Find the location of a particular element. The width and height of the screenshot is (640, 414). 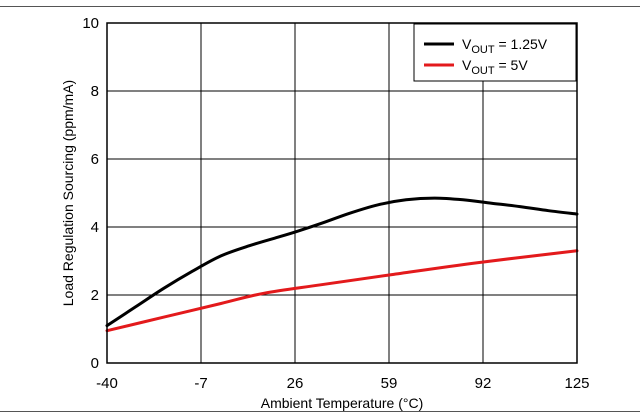

y-tick-label: 4 is located at coordinates (95, 227).